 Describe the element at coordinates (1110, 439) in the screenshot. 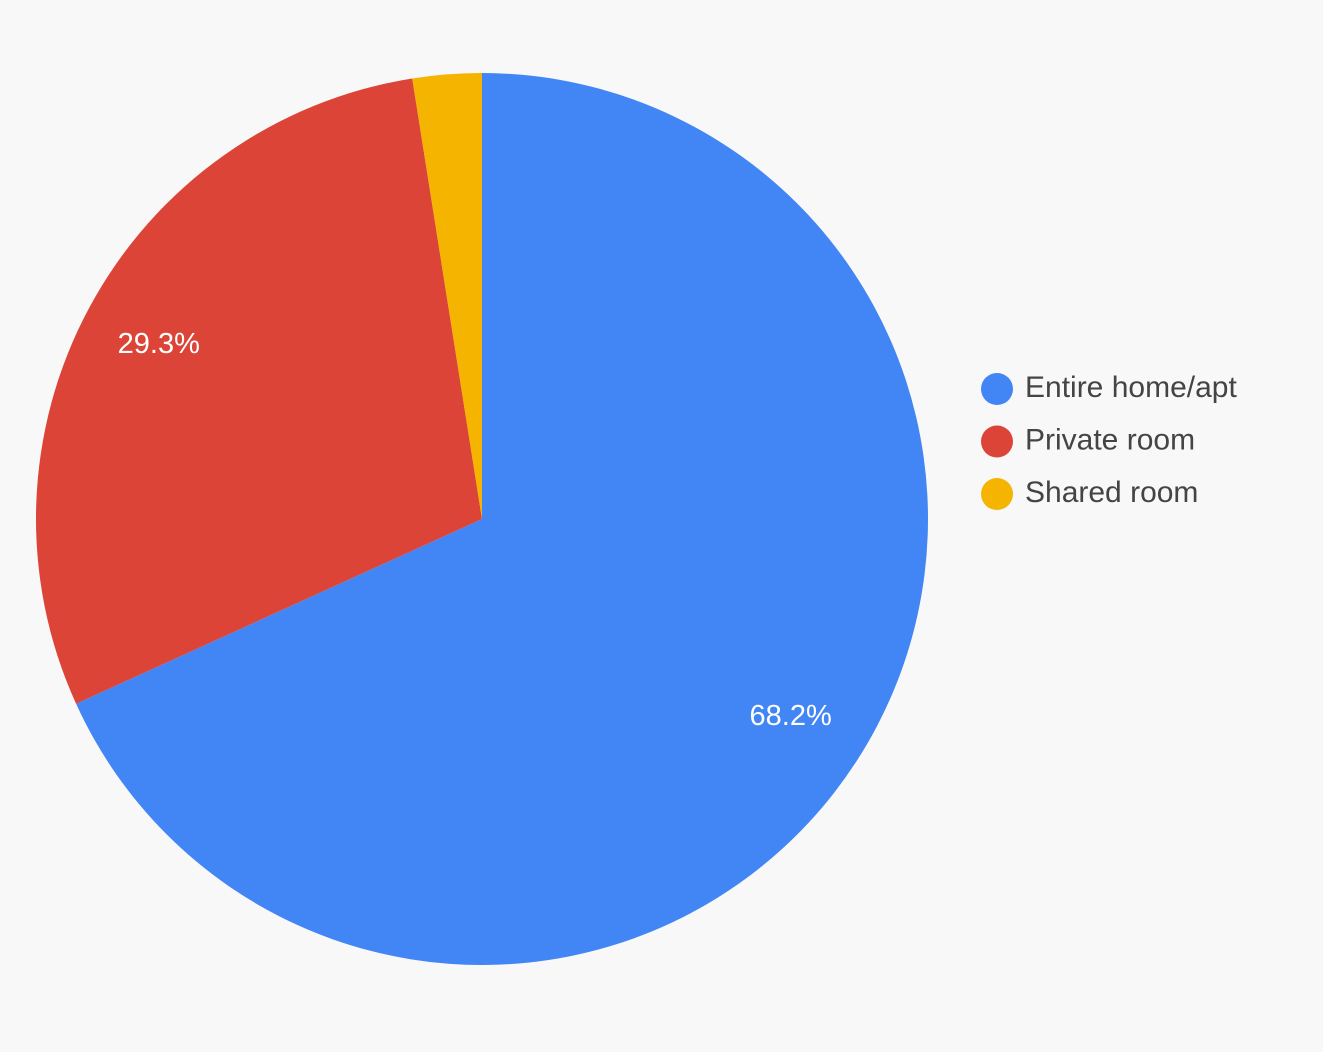

I see `legend-label: Private room` at that location.